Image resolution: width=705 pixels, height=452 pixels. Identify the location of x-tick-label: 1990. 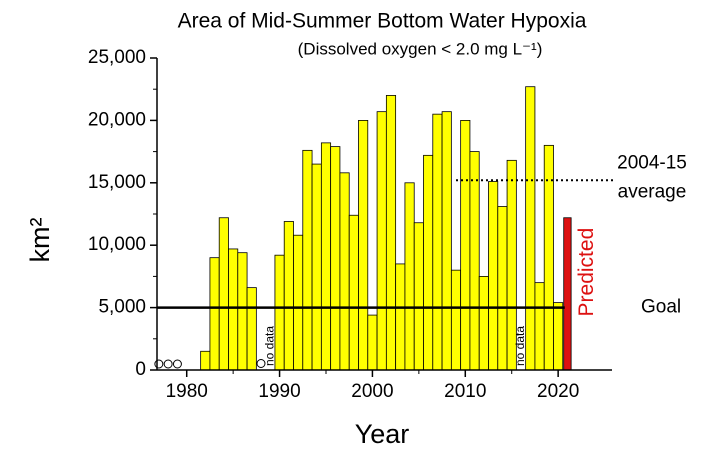
(279, 391).